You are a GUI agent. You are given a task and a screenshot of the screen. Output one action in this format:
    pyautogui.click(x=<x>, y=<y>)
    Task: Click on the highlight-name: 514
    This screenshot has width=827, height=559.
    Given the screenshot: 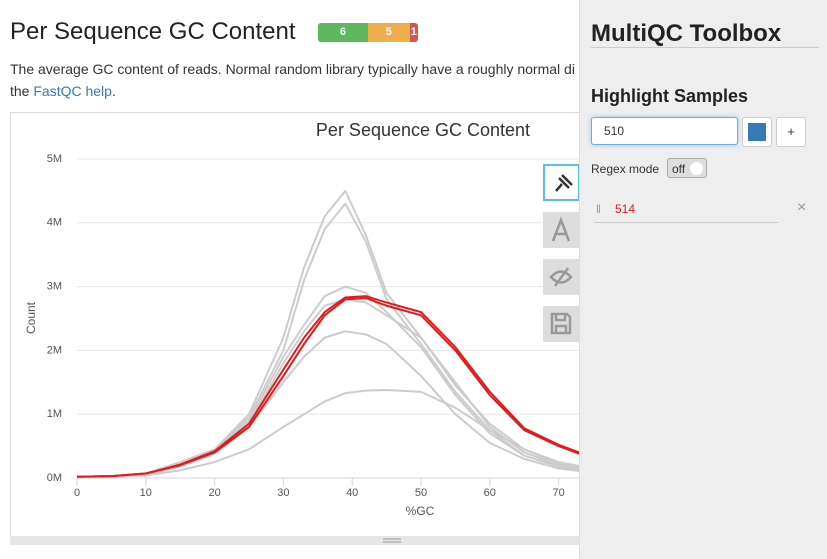 What is the action you would take?
    pyautogui.click(x=625, y=209)
    